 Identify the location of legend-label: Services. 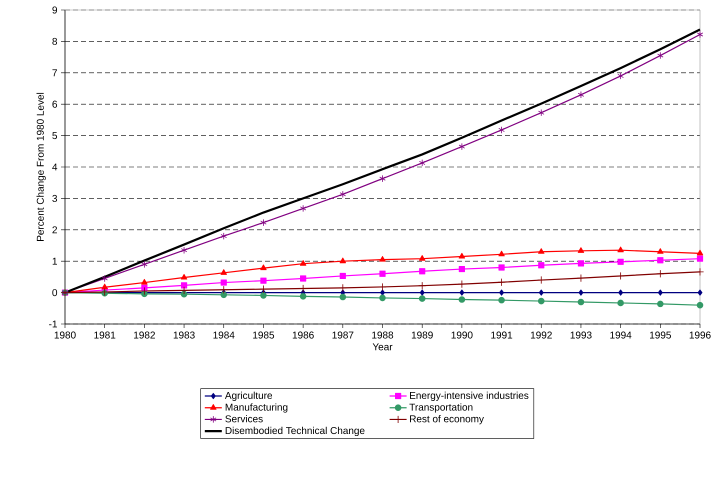
(244, 418).